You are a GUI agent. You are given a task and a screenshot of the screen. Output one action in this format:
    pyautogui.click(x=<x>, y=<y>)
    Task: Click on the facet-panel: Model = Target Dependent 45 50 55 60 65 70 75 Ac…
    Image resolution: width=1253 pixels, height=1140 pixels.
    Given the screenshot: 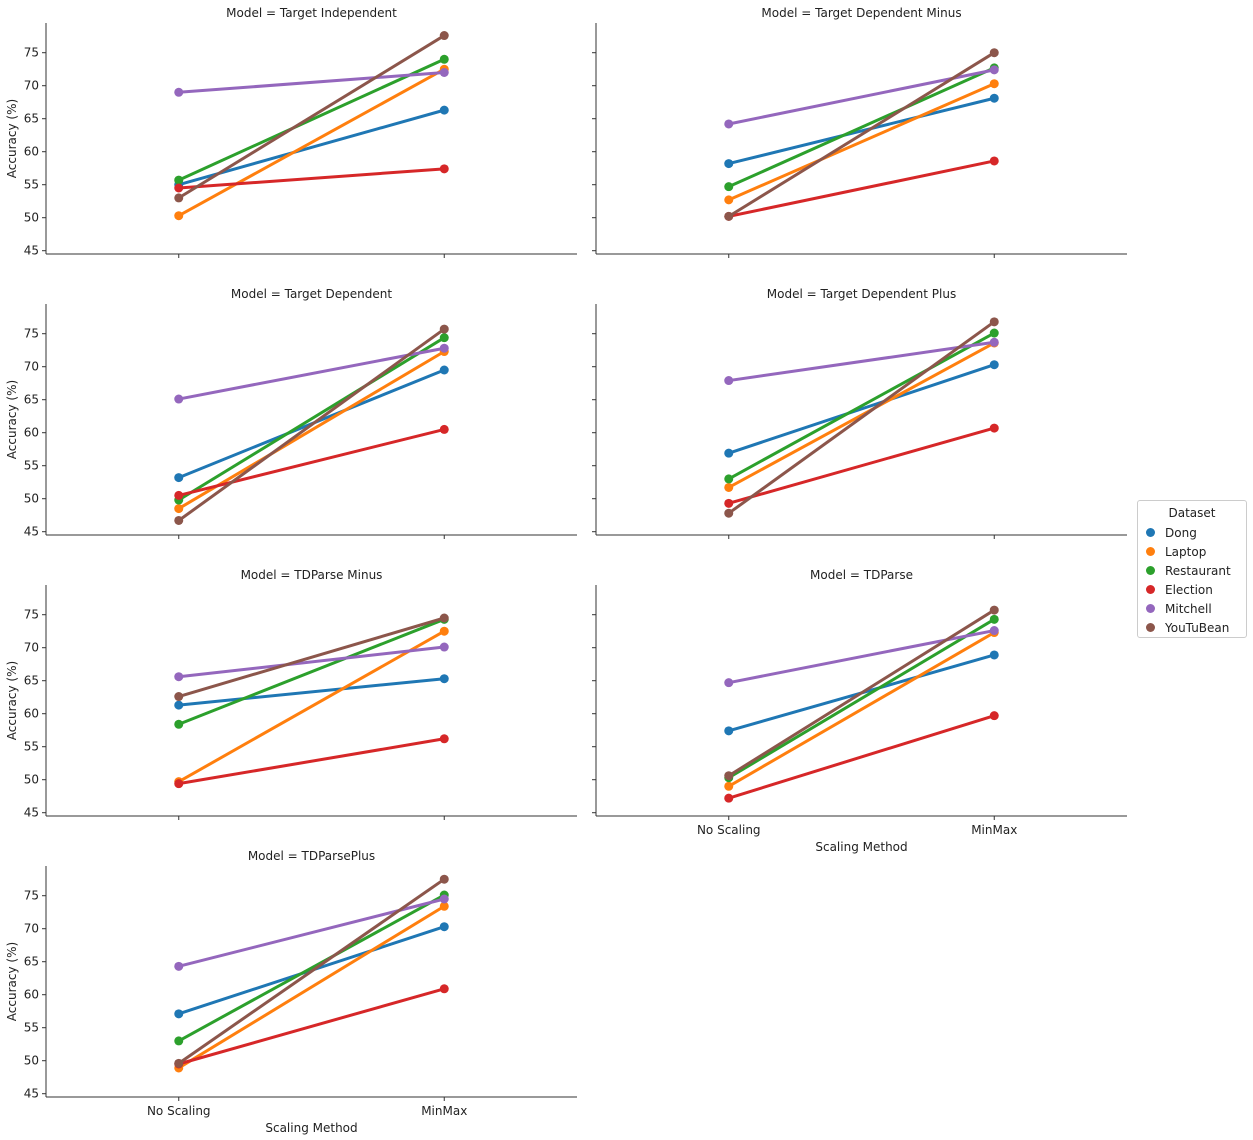 What is the action you would take?
    pyautogui.click(x=291, y=413)
    